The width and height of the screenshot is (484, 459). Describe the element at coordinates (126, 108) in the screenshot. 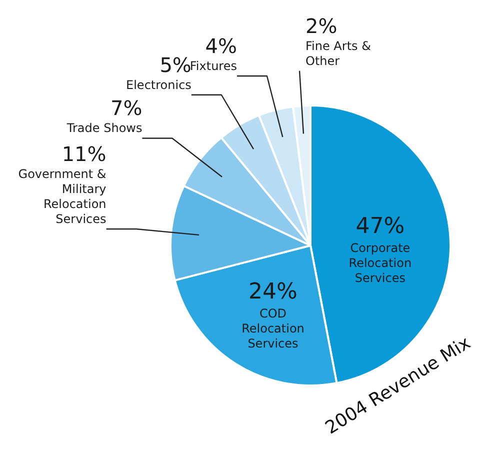

I see `data-label: 7%` at that location.